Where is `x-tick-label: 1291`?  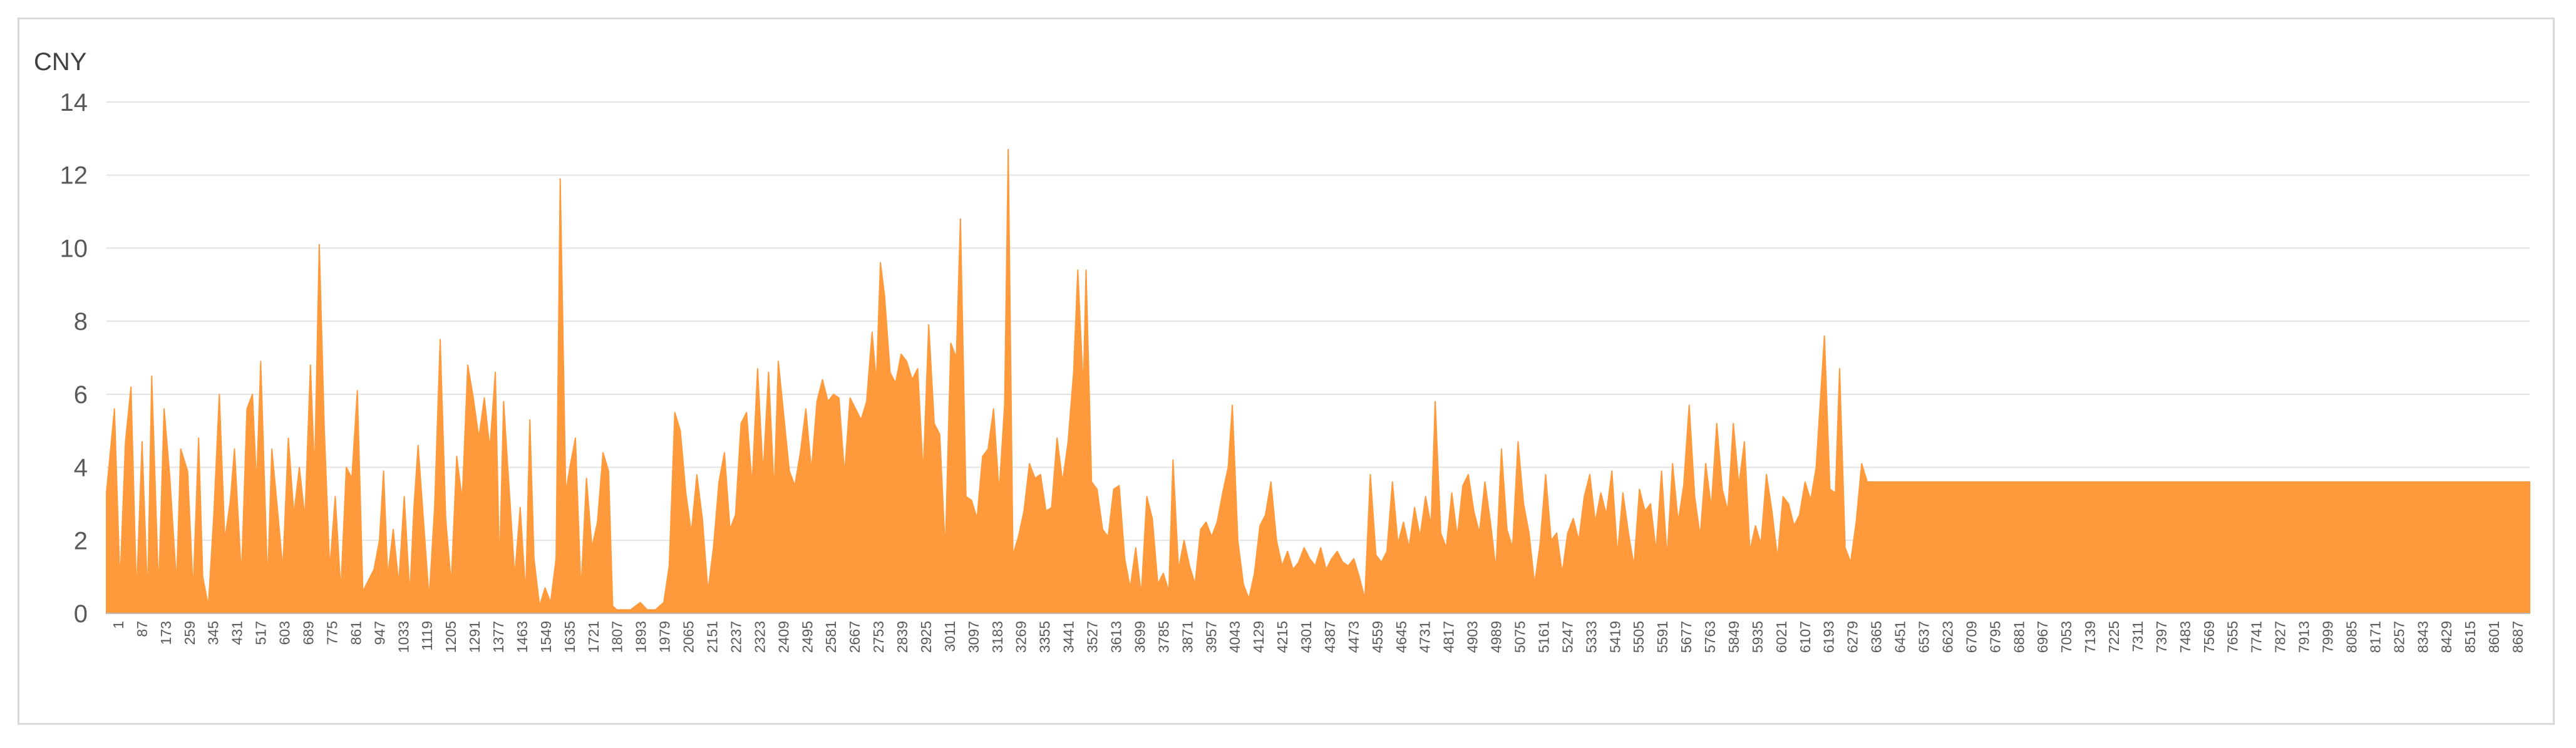 x-tick-label: 1291 is located at coordinates (474, 637).